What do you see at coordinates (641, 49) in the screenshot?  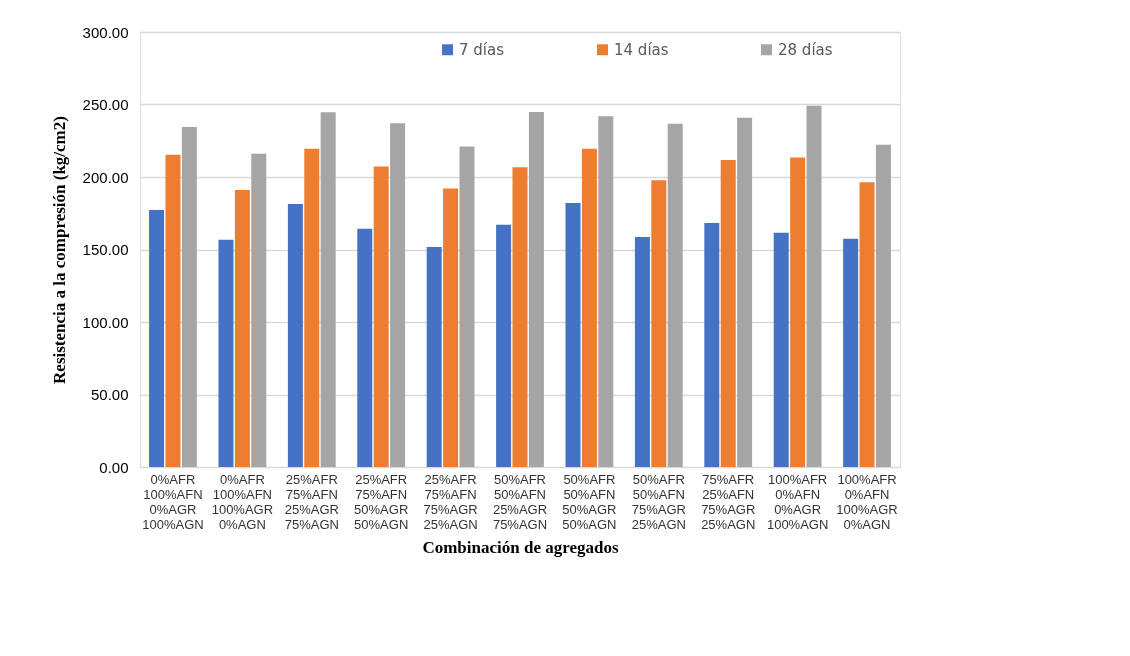 I see `legend-label: 14 días` at bounding box center [641, 49].